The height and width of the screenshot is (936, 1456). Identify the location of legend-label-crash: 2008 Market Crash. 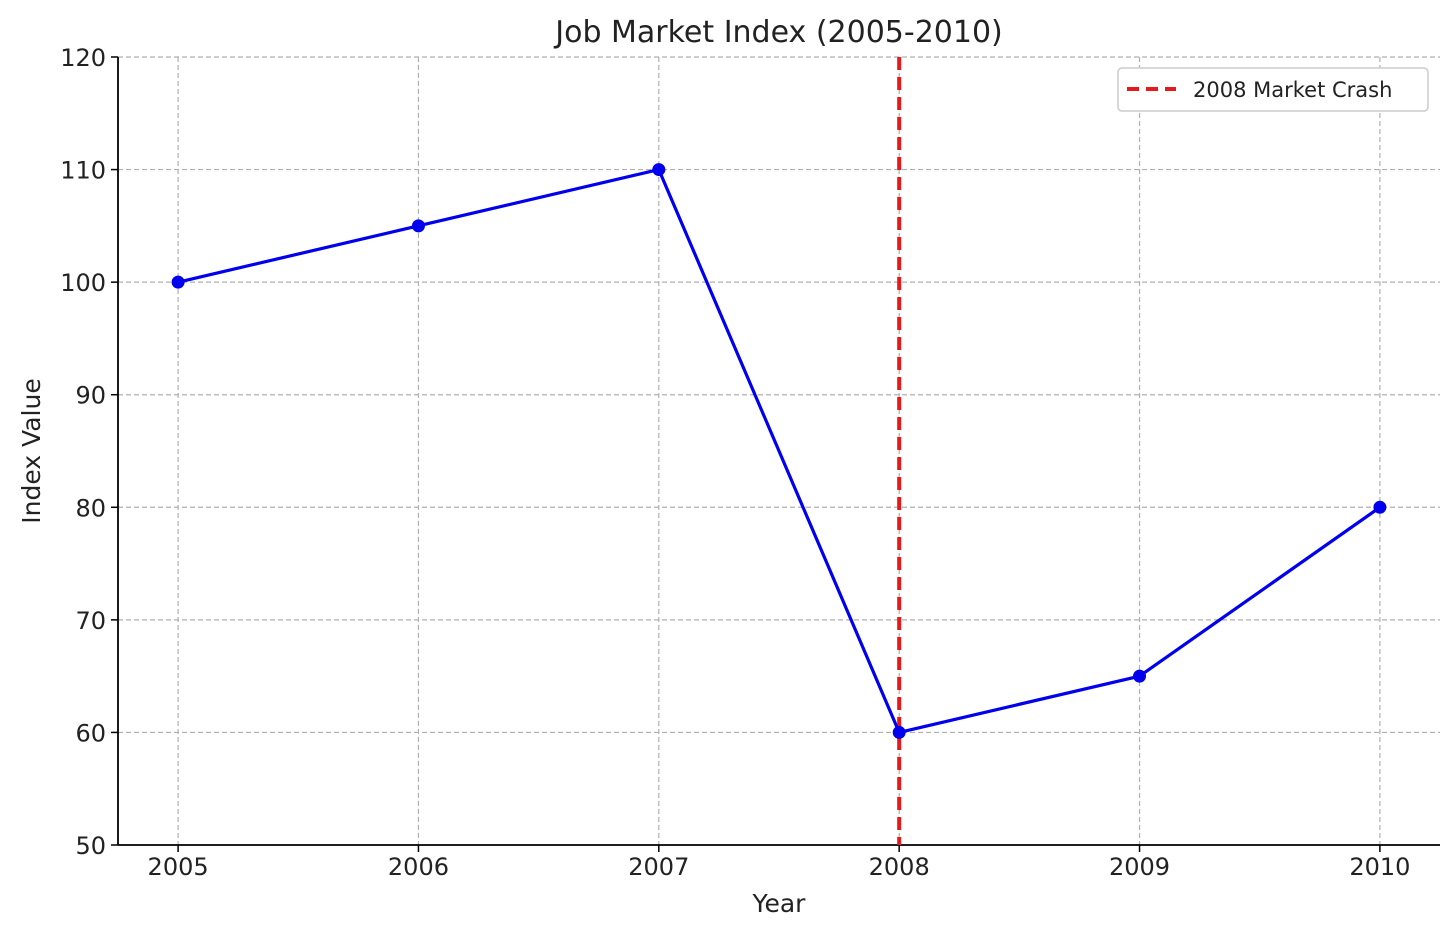
(1292, 90).